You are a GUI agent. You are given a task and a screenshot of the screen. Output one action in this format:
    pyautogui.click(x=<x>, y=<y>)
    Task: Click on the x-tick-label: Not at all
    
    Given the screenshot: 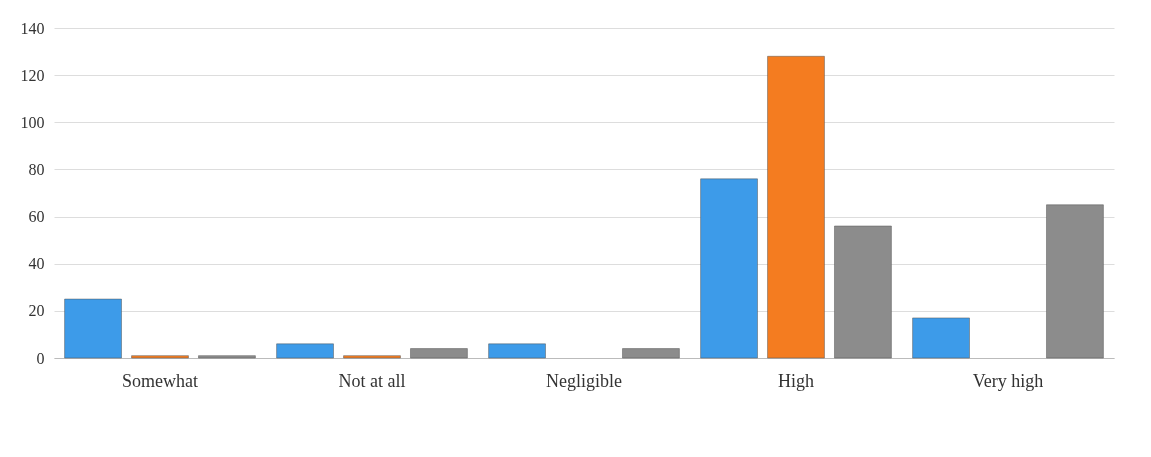 What is the action you would take?
    pyautogui.click(x=372, y=380)
    